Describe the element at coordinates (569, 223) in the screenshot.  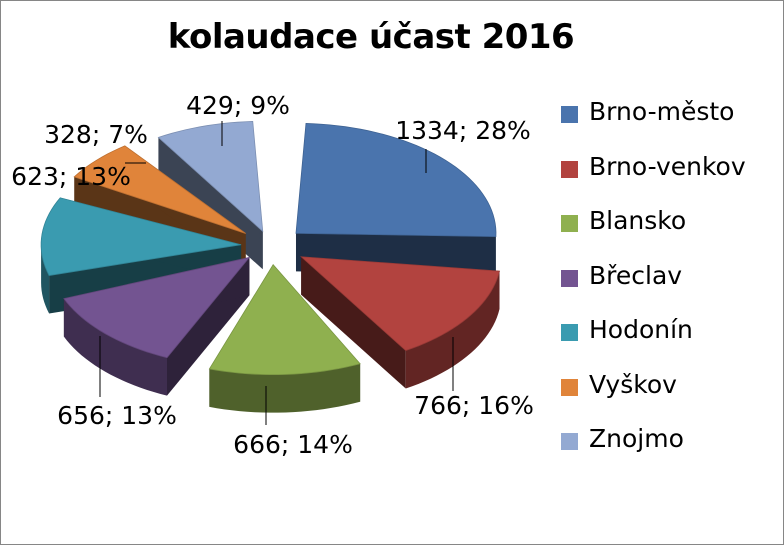
I see `legend-swatch-blansko` at that location.